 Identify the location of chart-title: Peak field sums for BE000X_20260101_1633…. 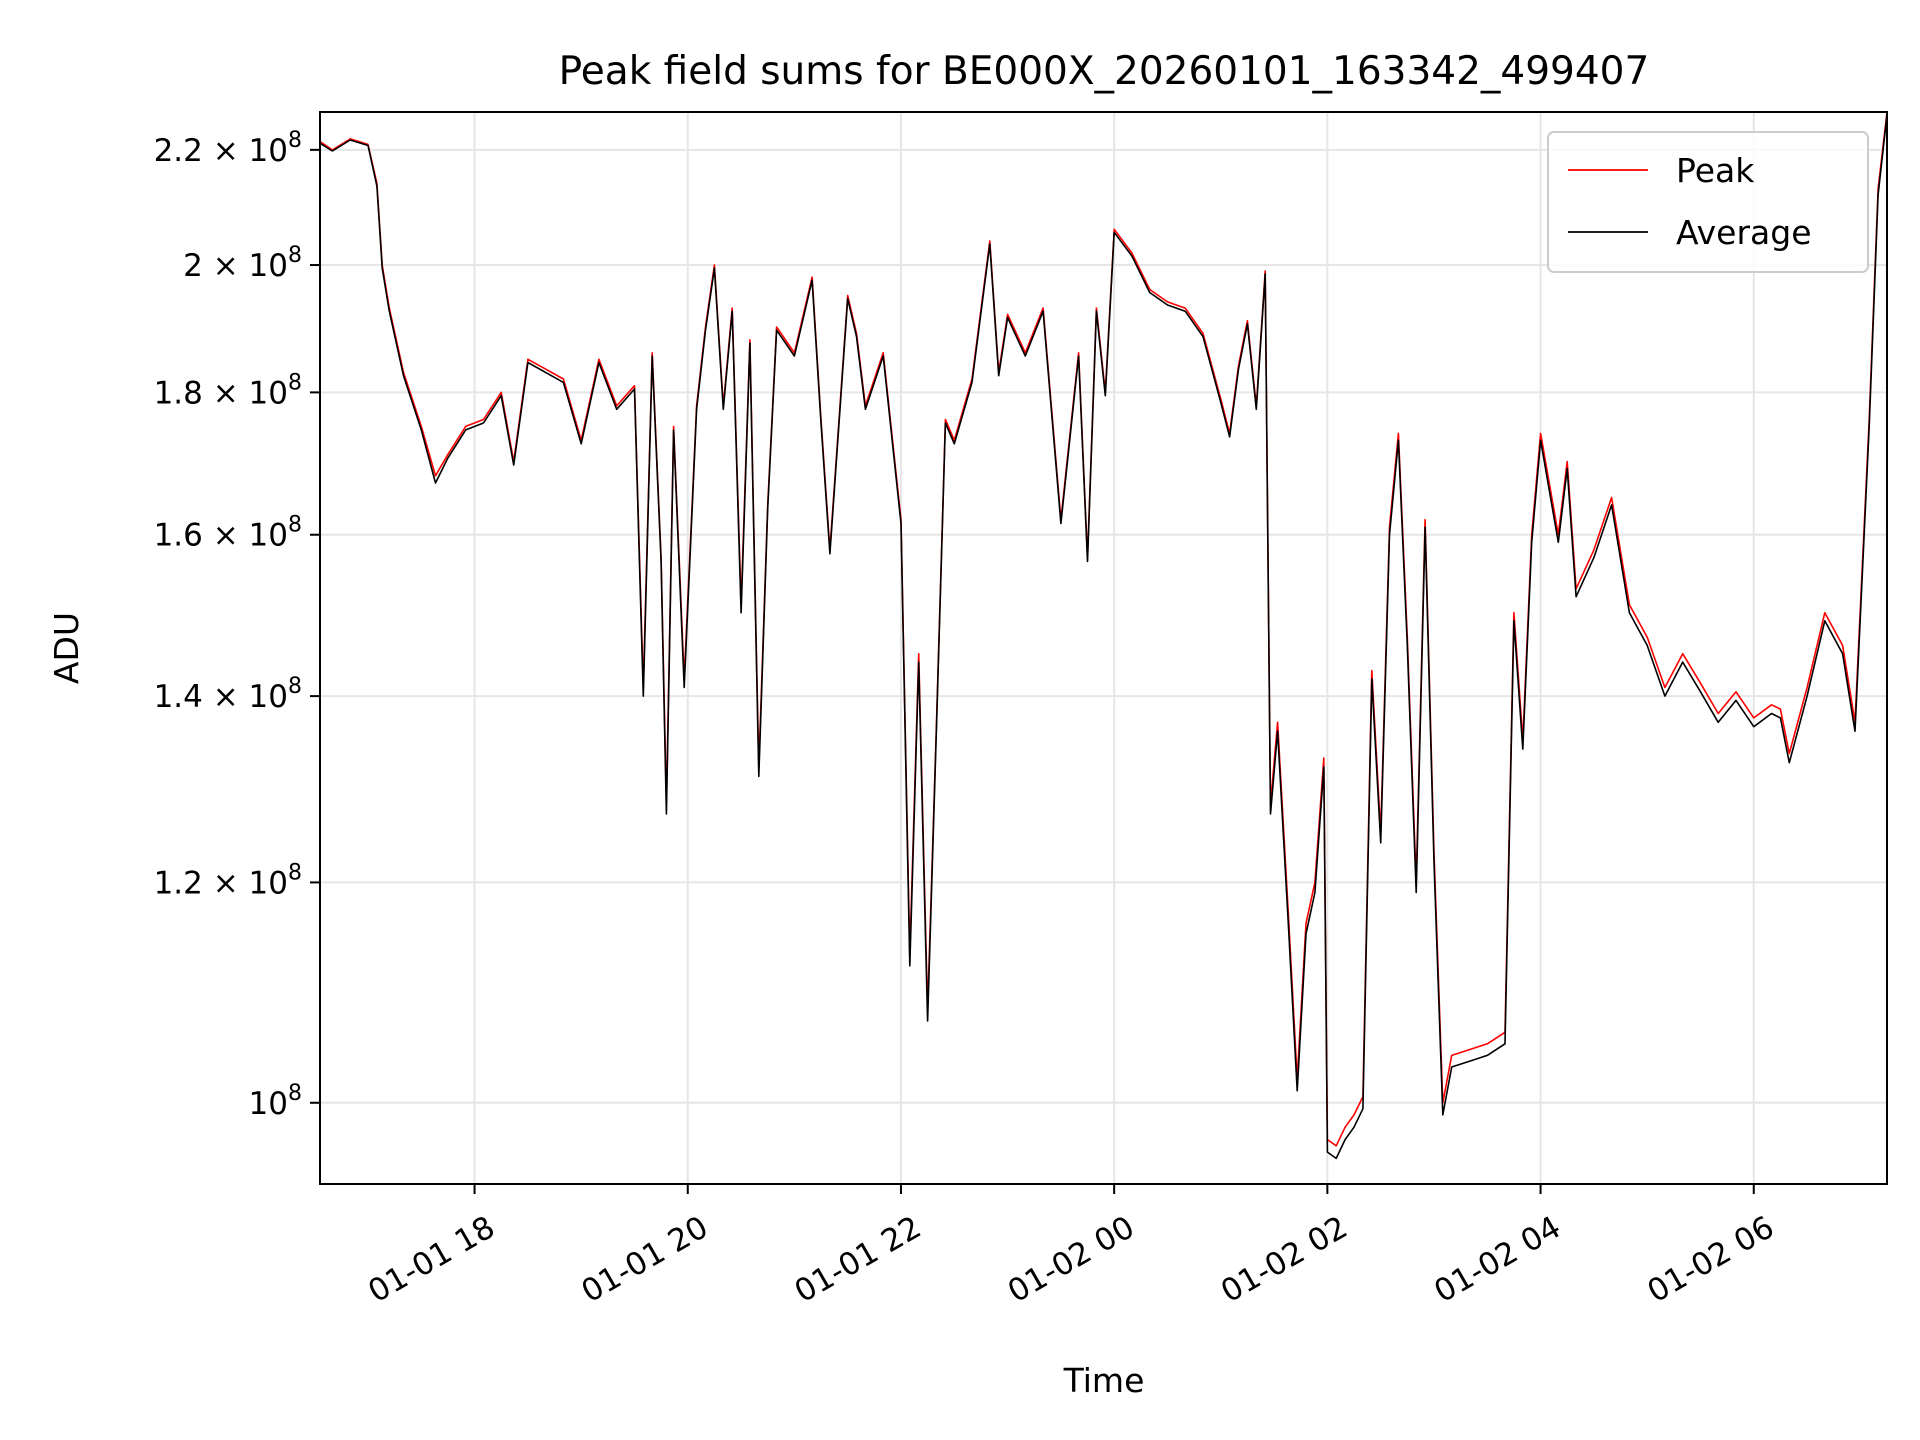
(1104, 71).